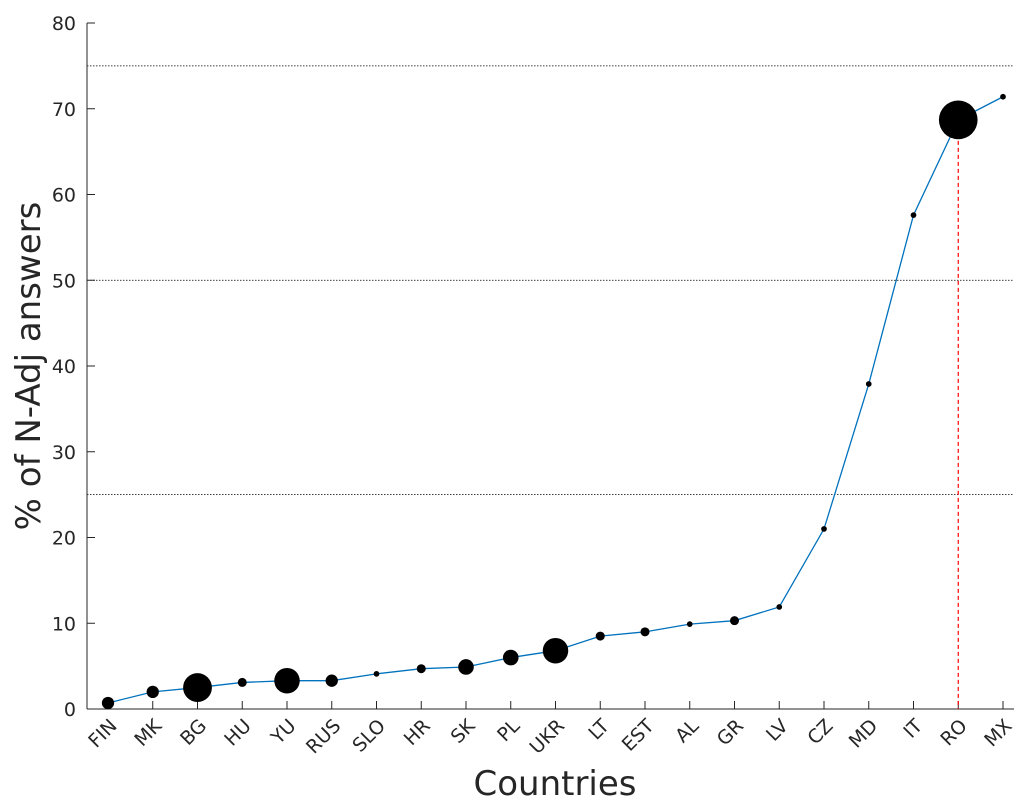 This screenshot has width=1014, height=798. Describe the element at coordinates (913, 729) in the screenshot. I see `x-tick-label: IT` at that location.